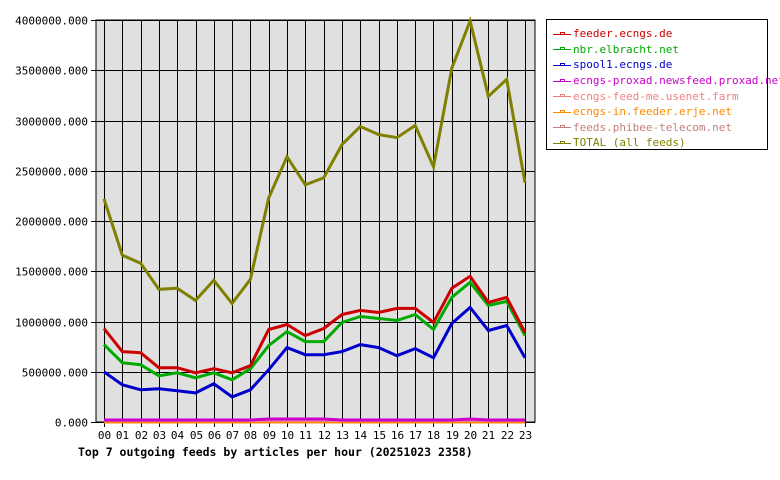 This screenshot has width=780, height=480. I want to click on x-tick-label: 11, so click(305, 435).